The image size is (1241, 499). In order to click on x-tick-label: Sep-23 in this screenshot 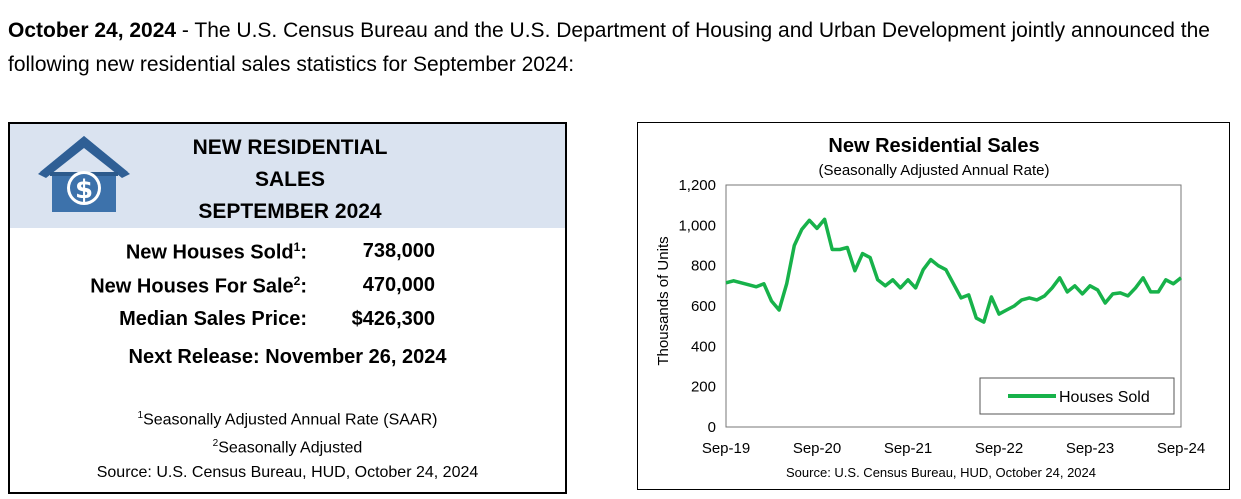, I will do `click(1090, 448)`.